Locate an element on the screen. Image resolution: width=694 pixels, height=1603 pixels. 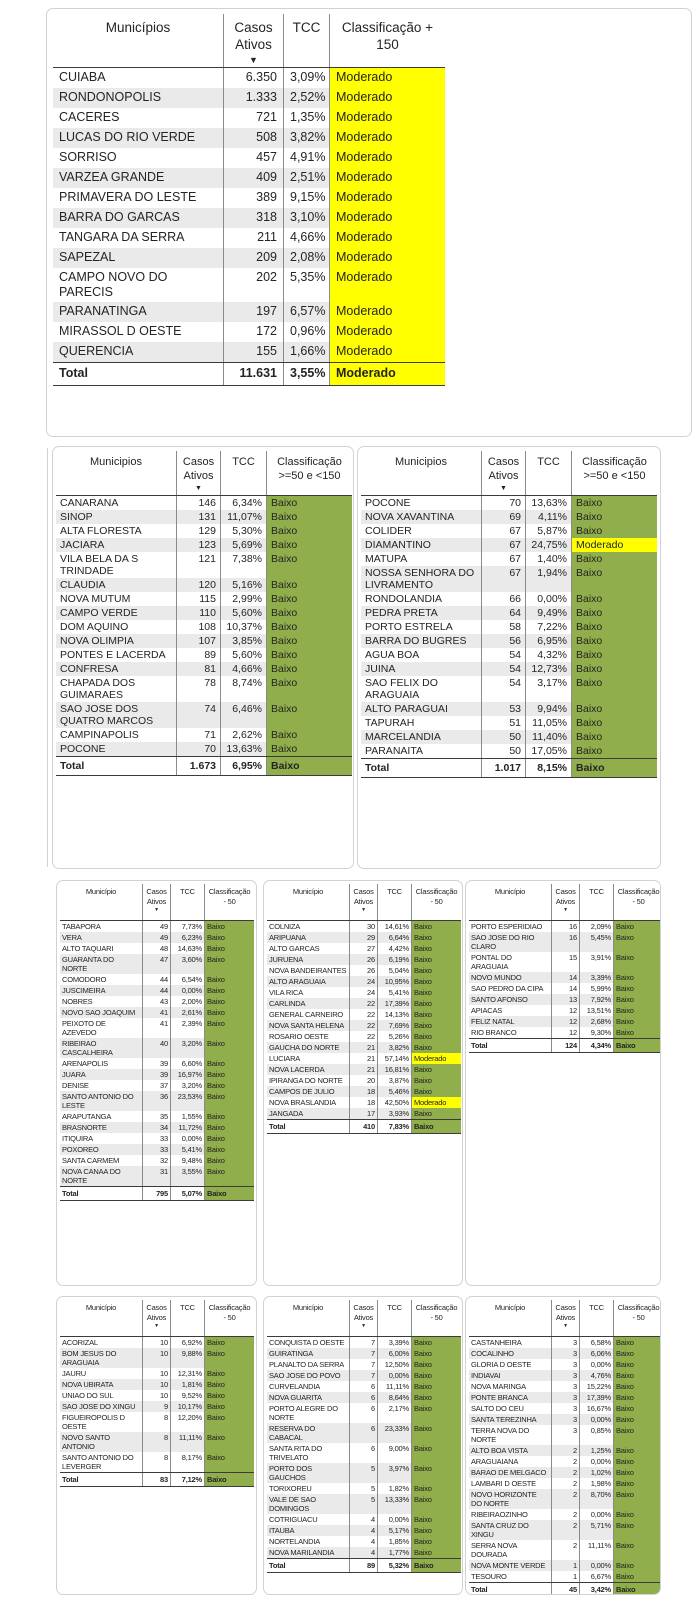
municipio-cell: JUSCIMEIRA is located at coordinates (84, 990).